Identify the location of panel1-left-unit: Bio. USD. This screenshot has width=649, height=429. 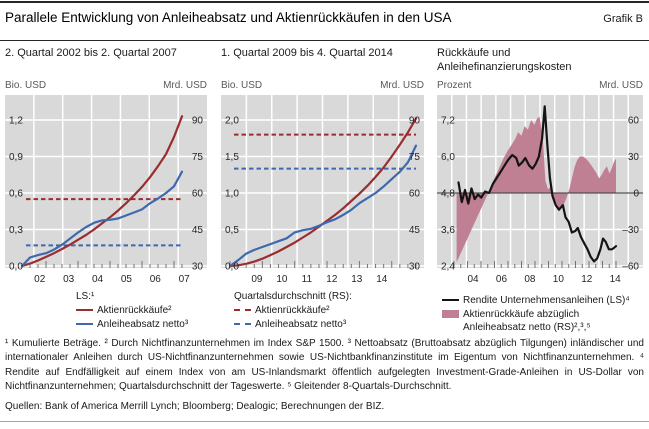
(26, 85).